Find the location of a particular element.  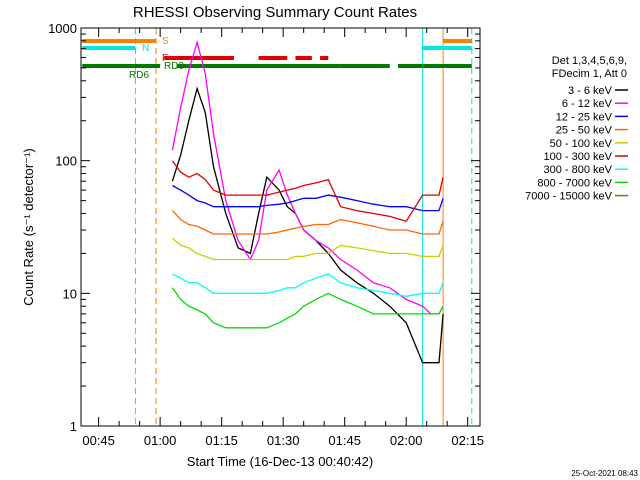

flag-label-f: F is located at coordinates (165, 58).